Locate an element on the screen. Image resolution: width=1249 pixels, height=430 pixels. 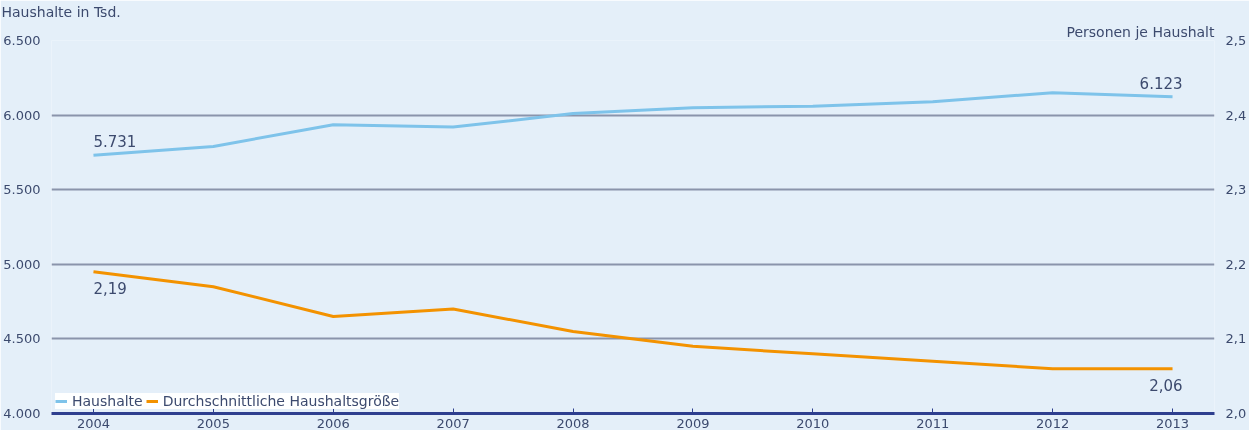
y2-tick-label: 2,3 is located at coordinates (1236, 190).